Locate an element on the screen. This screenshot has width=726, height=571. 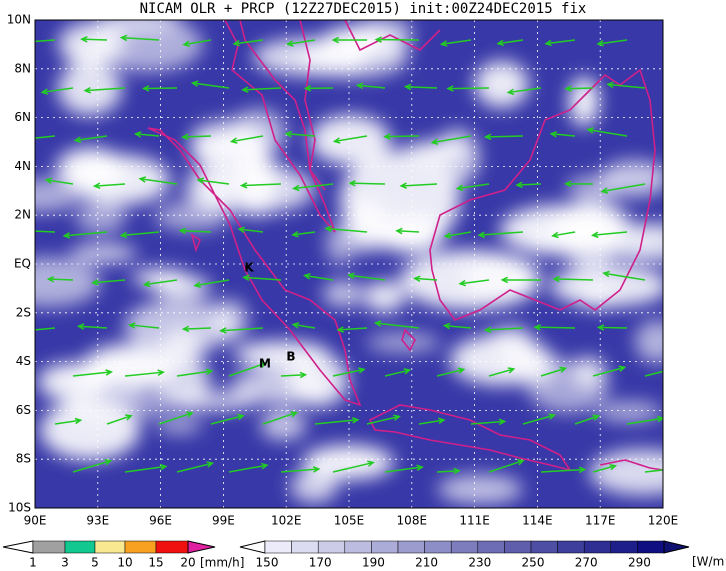
lon-label: 99E is located at coordinates (223, 521).